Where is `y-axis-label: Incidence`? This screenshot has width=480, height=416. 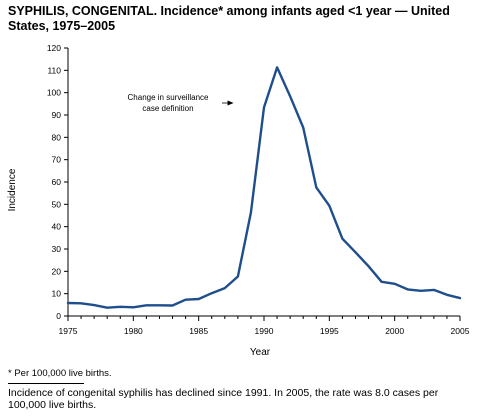
y-axis-label: Incidence is located at coordinates (12, 189).